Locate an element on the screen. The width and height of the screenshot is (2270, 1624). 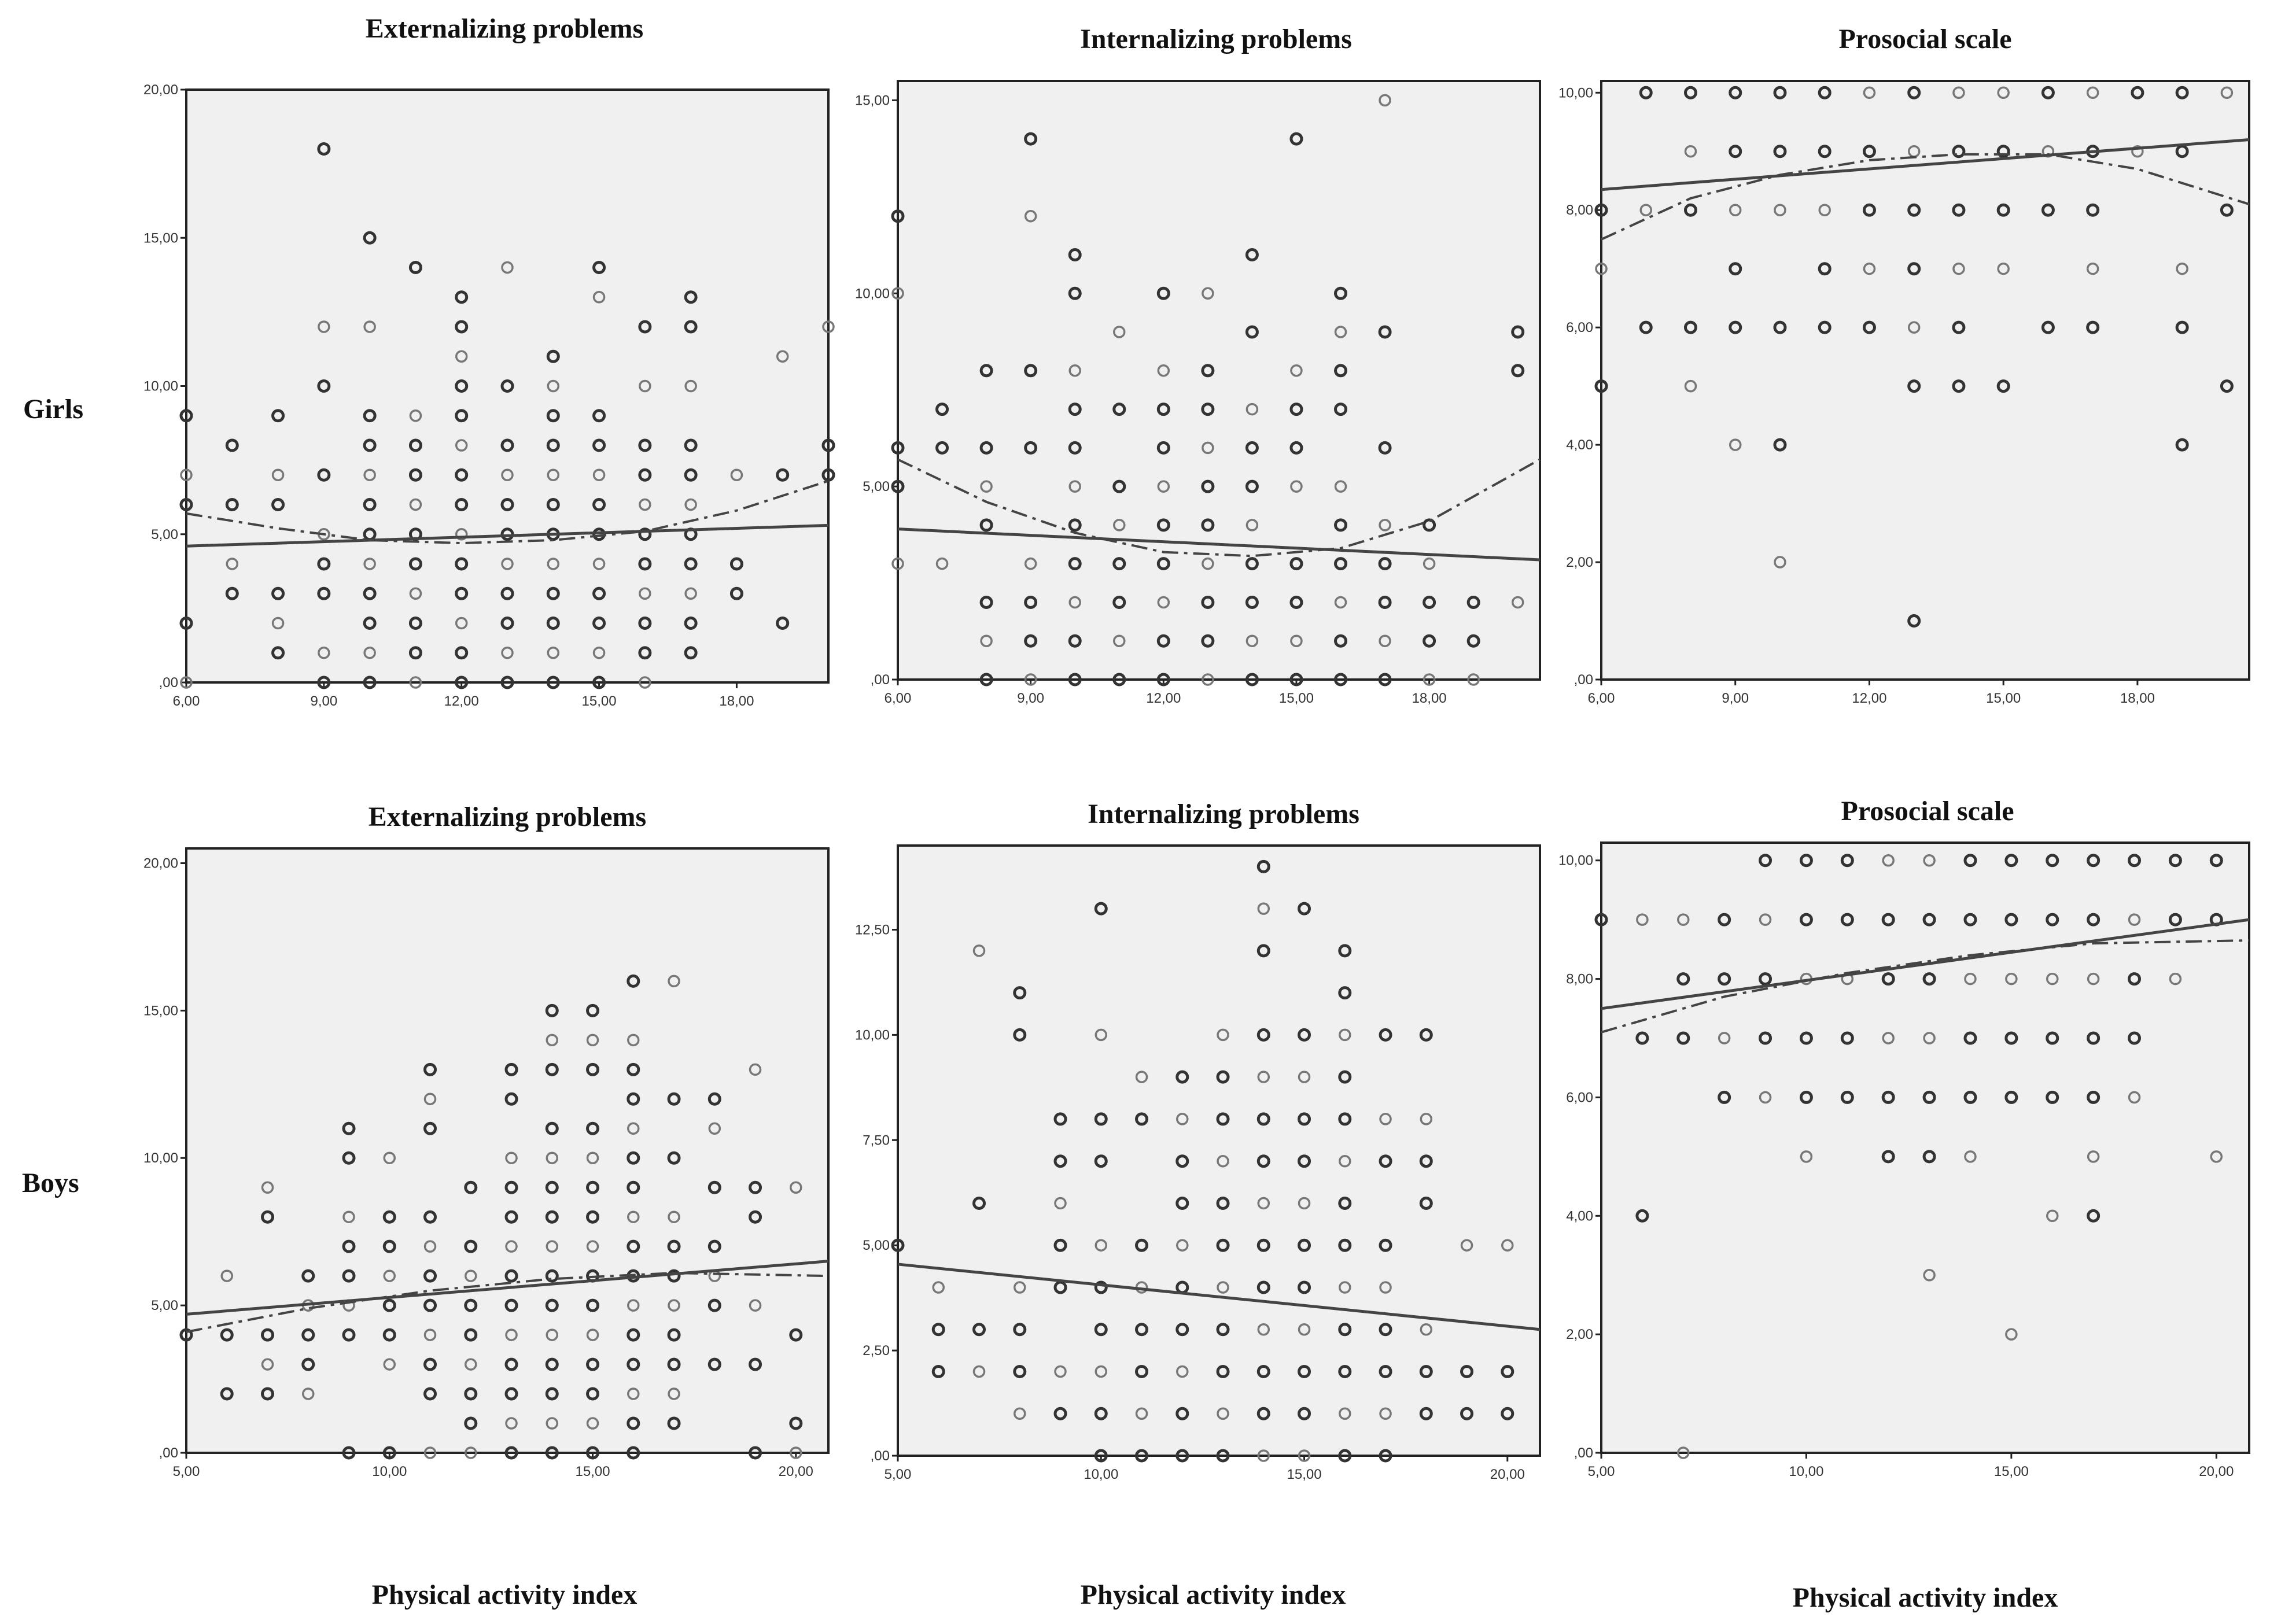
x-tick-label: 5,00 is located at coordinates (898, 1474).